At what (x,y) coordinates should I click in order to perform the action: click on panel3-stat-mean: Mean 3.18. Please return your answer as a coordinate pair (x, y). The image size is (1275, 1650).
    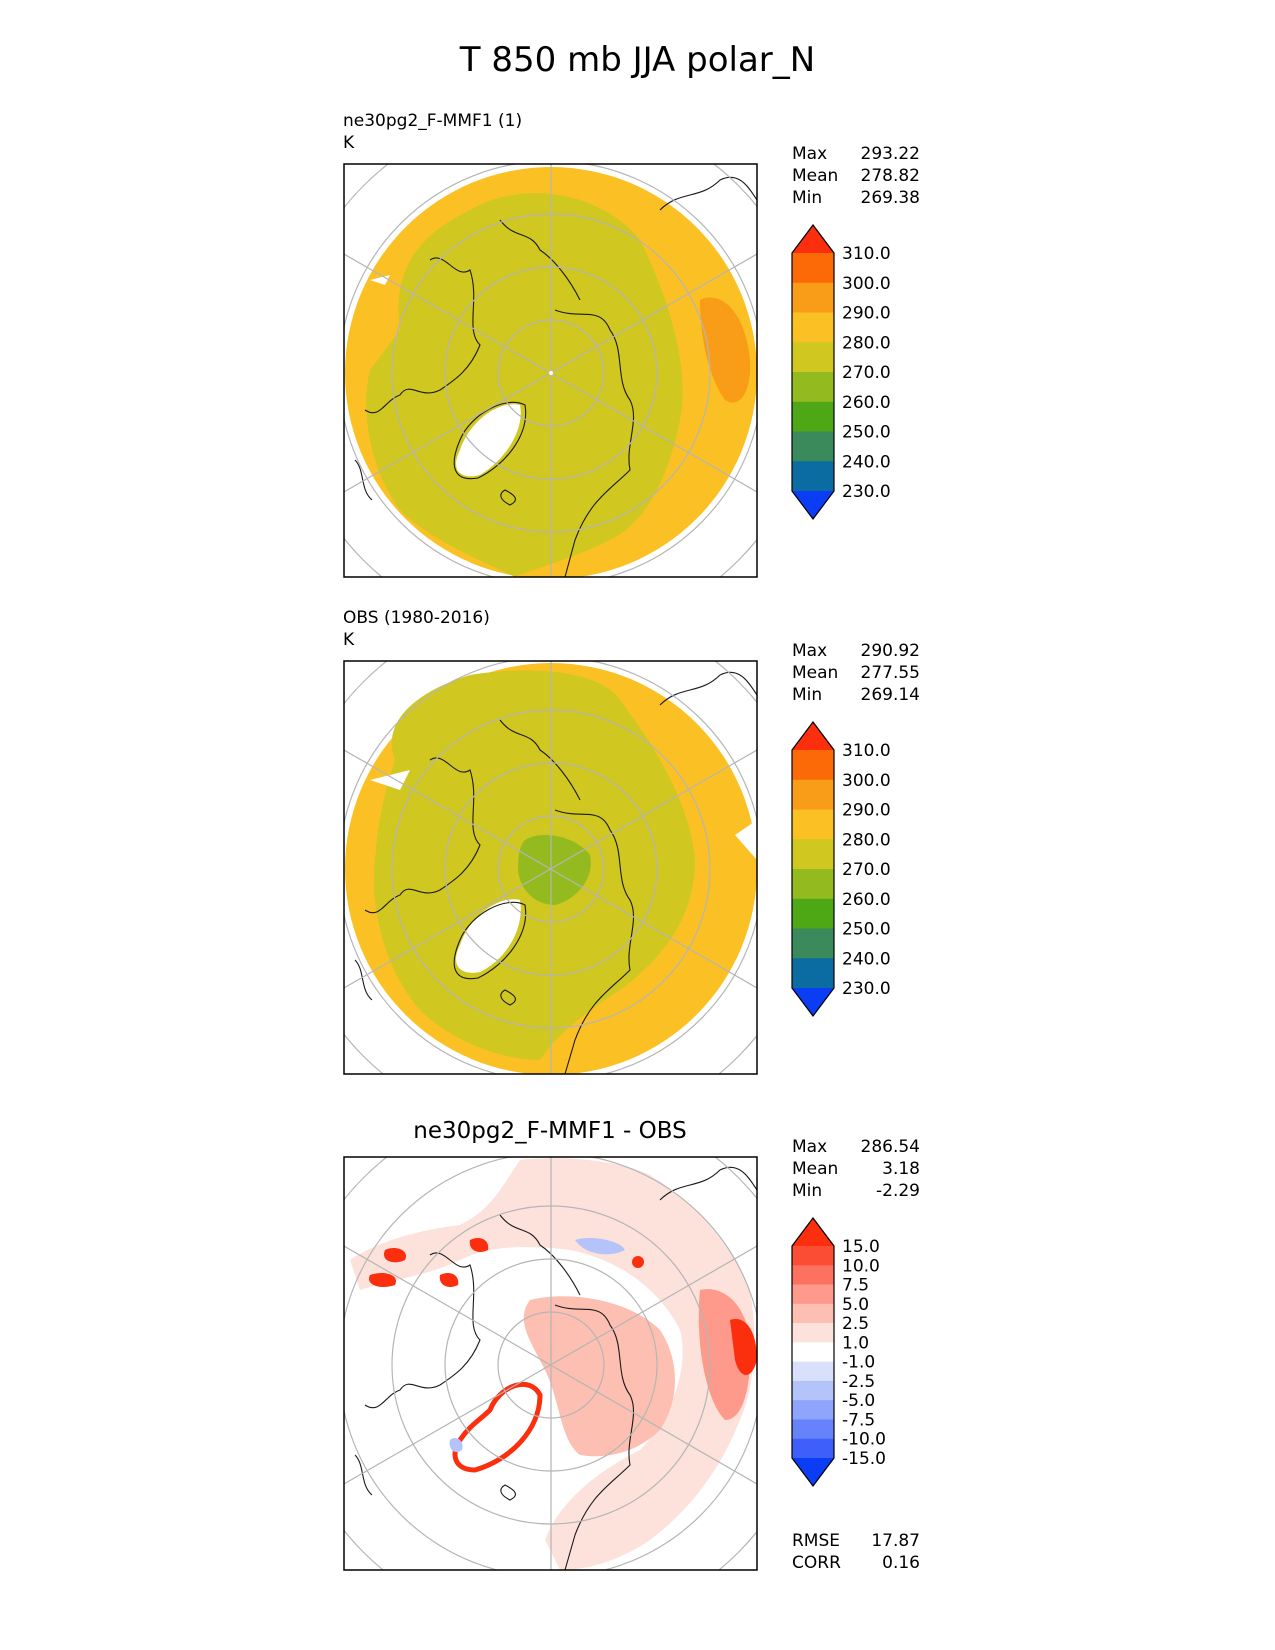
    Looking at the image, I should click on (856, 1169).